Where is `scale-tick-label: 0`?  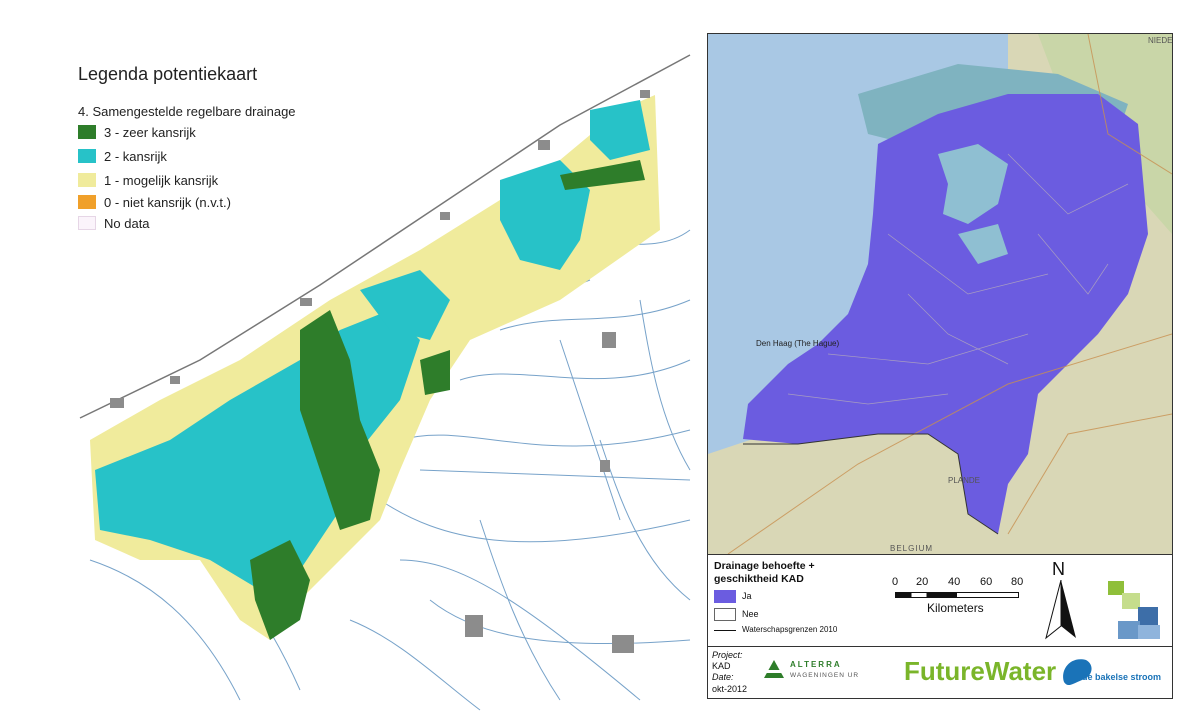 scale-tick-label: 0 is located at coordinates (895, 582).